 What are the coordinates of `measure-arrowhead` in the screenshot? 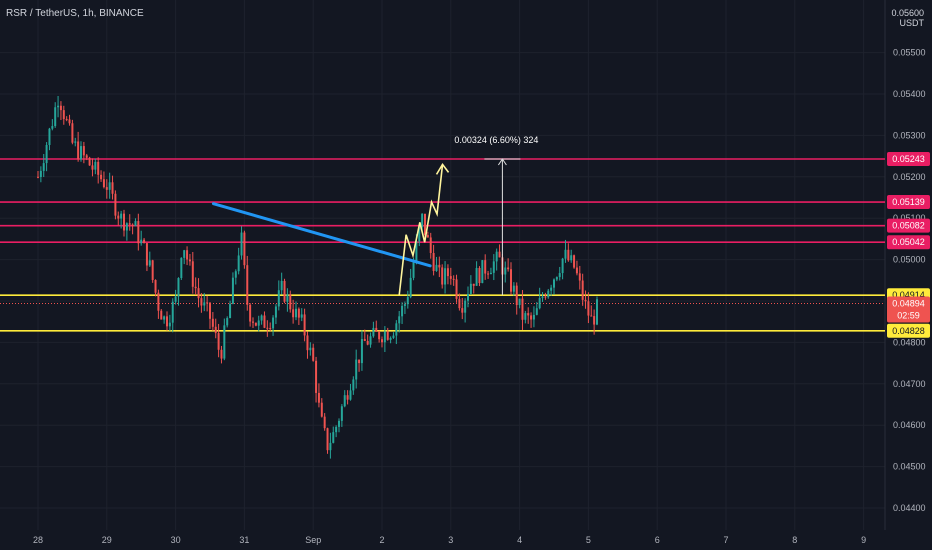 It's located at (502, 162).